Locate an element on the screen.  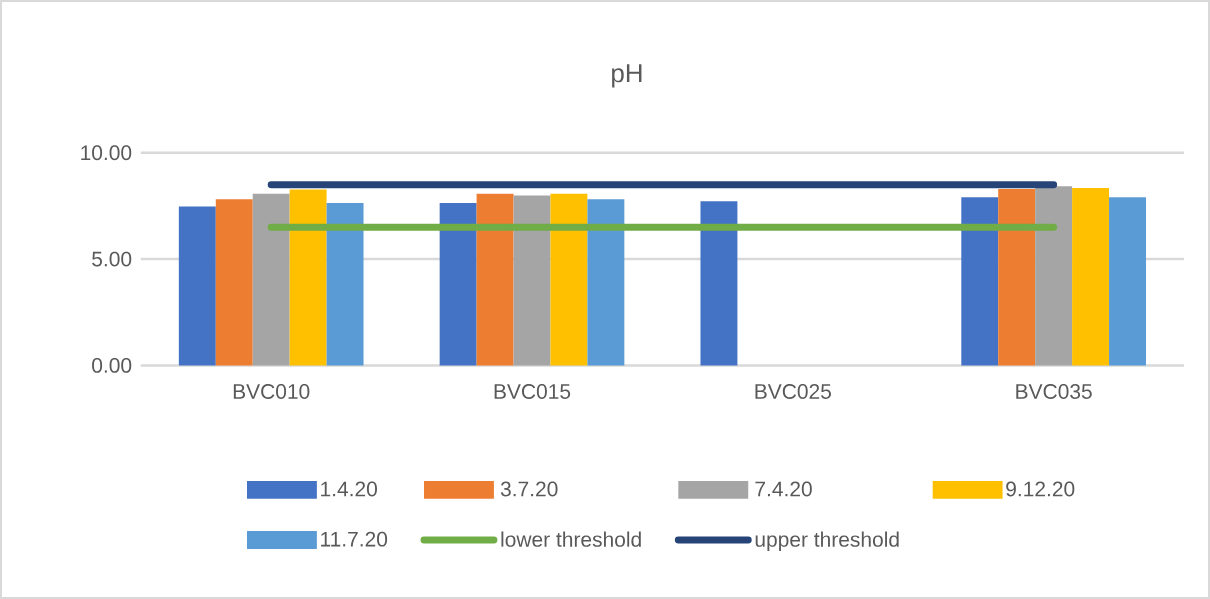
legend-label: lower threshold is located at coordinates (571, 539).